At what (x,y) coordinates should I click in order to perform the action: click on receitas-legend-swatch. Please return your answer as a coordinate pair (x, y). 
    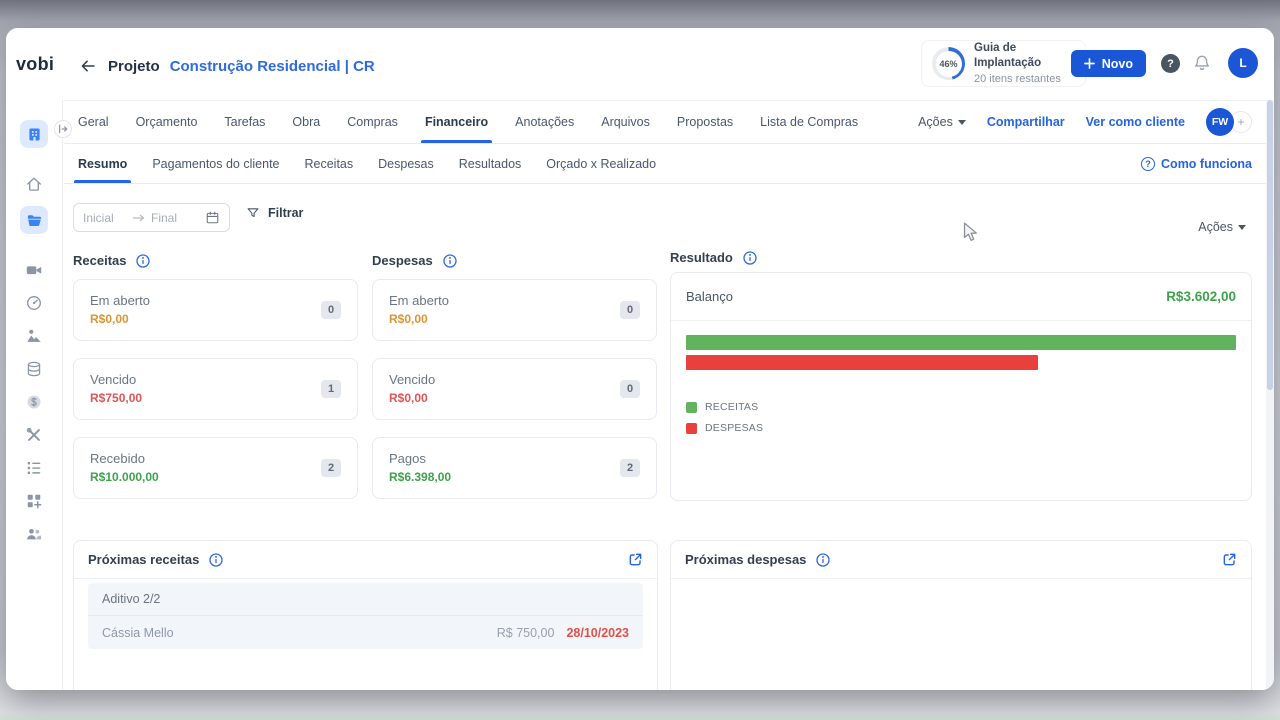
    Looking at the image, I should click on (691, 407).